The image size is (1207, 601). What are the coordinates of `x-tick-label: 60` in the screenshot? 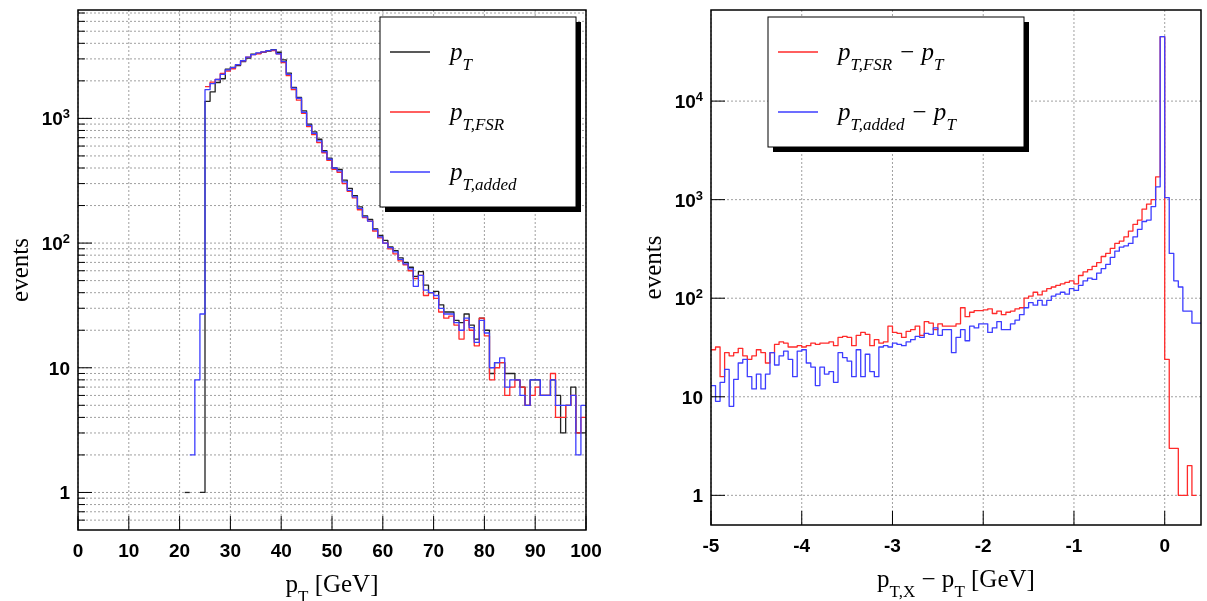 It's located at (383, 550).